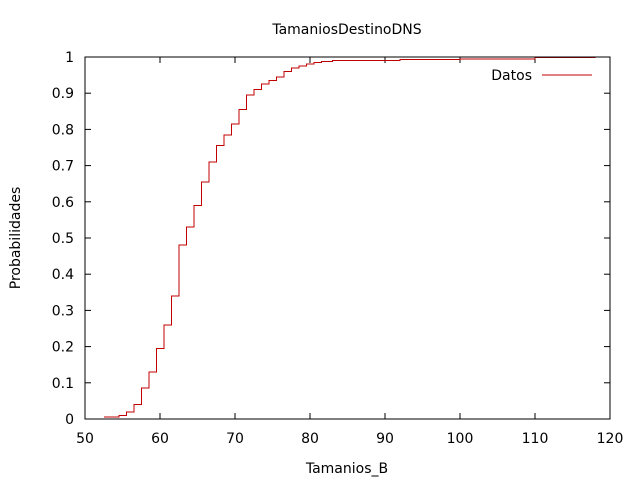  What do you see at coordinates (541, 76) in the screenshot?
I see `legend: Datos` at bounding box center [541, 76].